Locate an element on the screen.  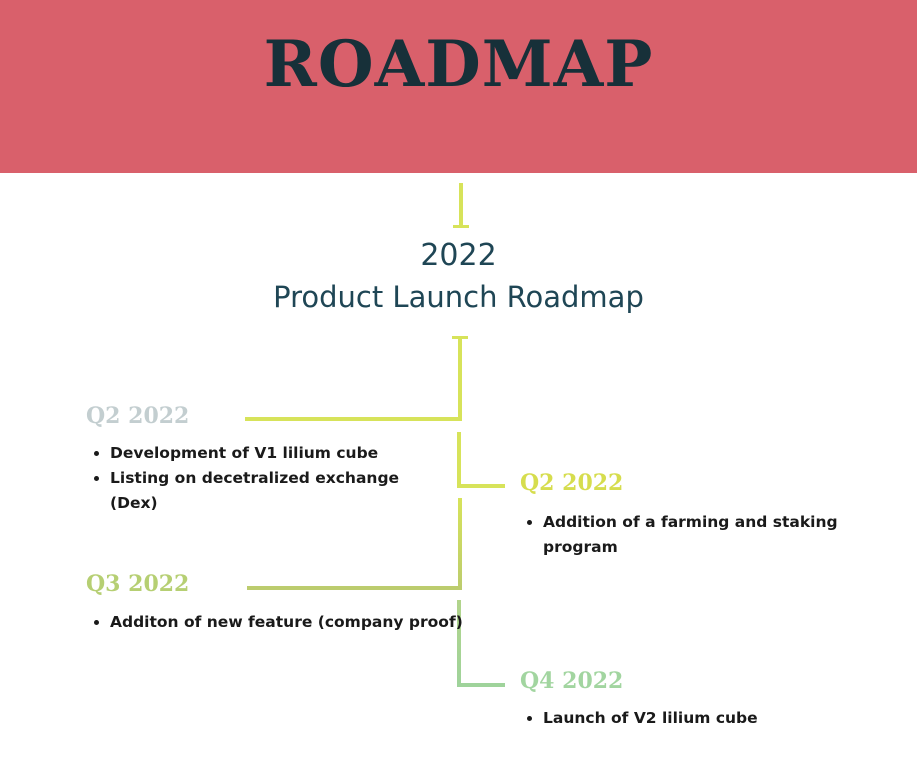
timeline-branch-q2-right is located at coordinates (481, 486).